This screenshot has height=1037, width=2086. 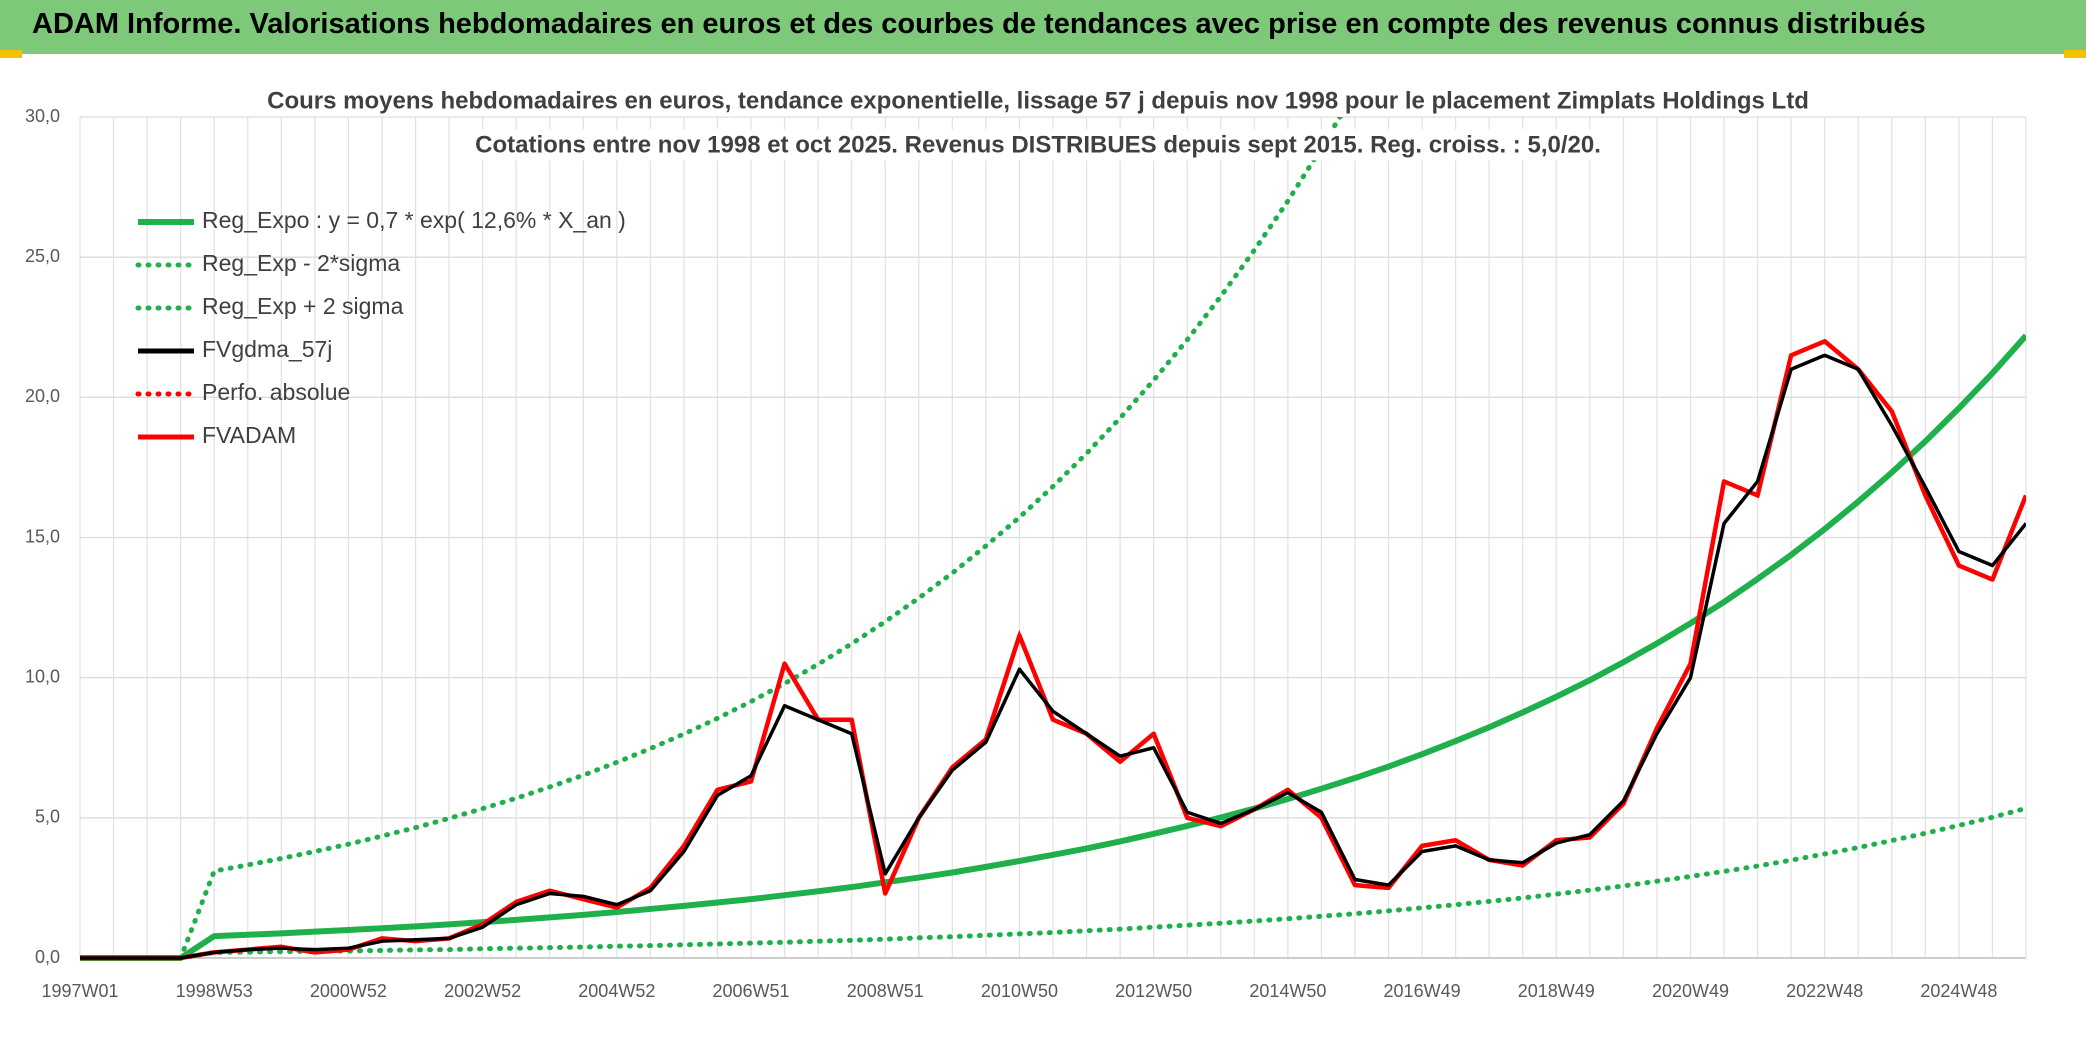 I want to click on x-tick-label: 2018W49, so click(x=1556, y=991).